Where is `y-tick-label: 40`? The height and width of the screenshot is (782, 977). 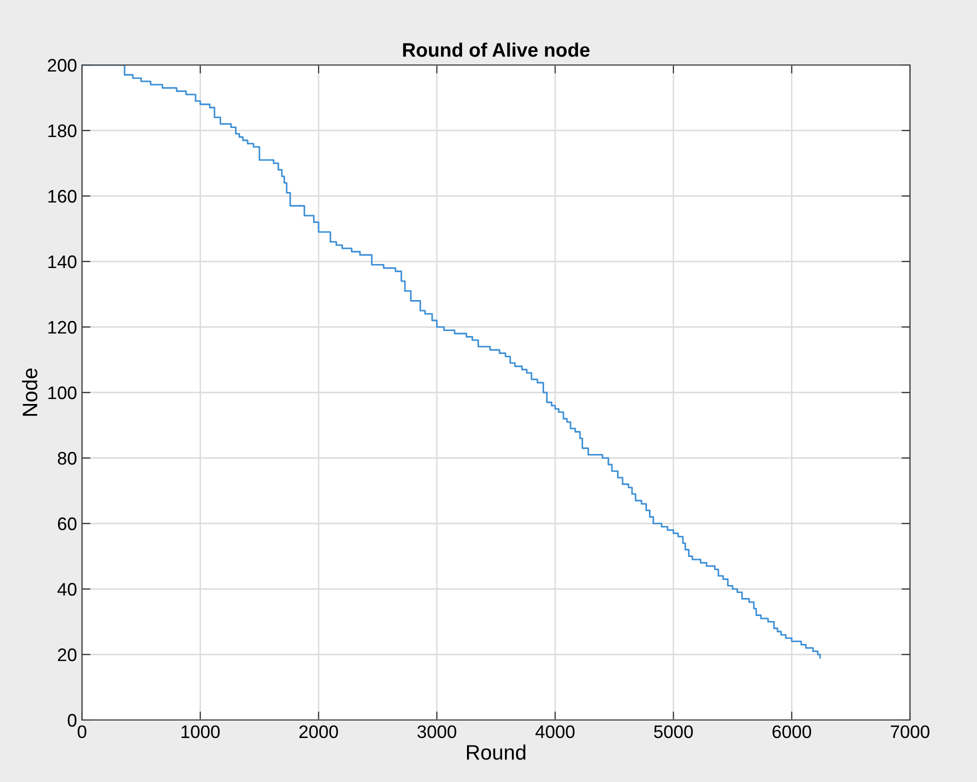
y-tick-label: 40 is located at coordinates (66, 589).